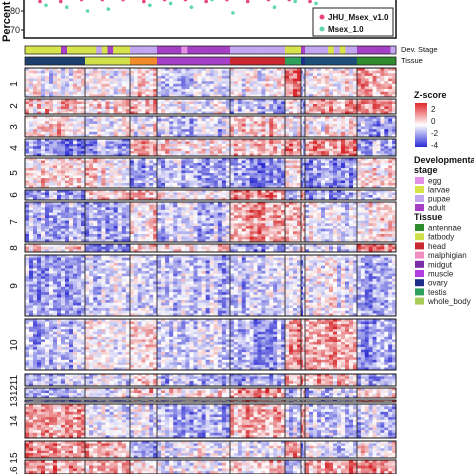  Describe the element at coordinates (210, 195) in the screenshot. I see `cluster-frame` at that location.